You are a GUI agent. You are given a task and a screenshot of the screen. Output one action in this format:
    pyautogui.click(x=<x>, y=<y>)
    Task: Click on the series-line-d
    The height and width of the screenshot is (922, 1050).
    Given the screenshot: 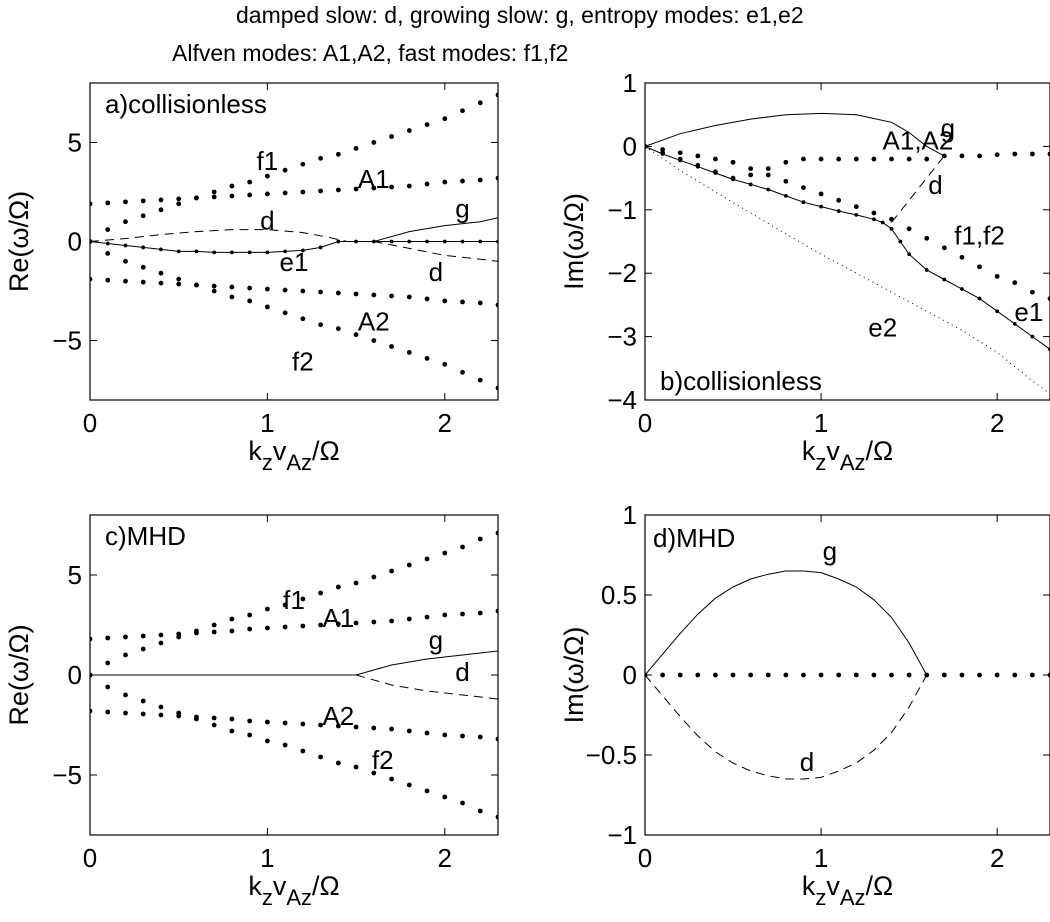 What is the action you would take?
    pyautogui.click(x=786, y=727)
    